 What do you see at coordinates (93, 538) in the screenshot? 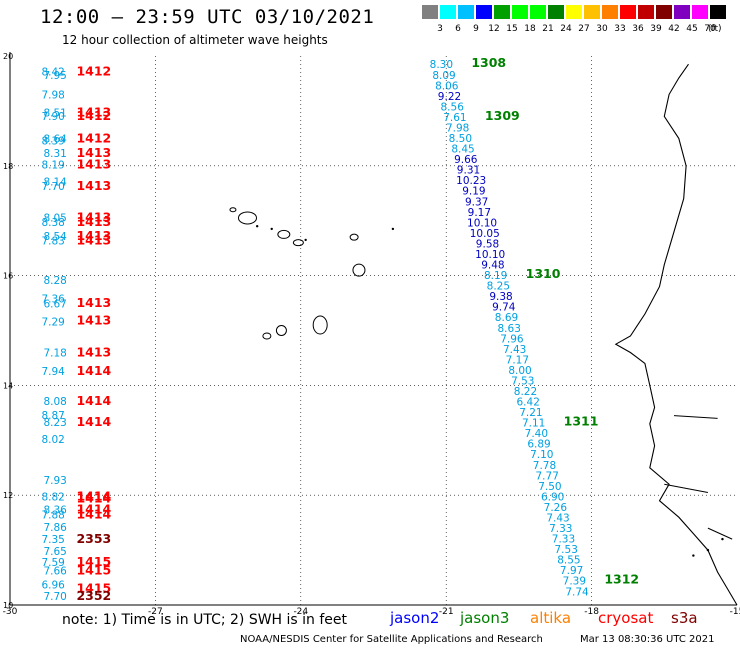
I see `left-track-orbit-label: 2353` at bounding box center [93, 538].